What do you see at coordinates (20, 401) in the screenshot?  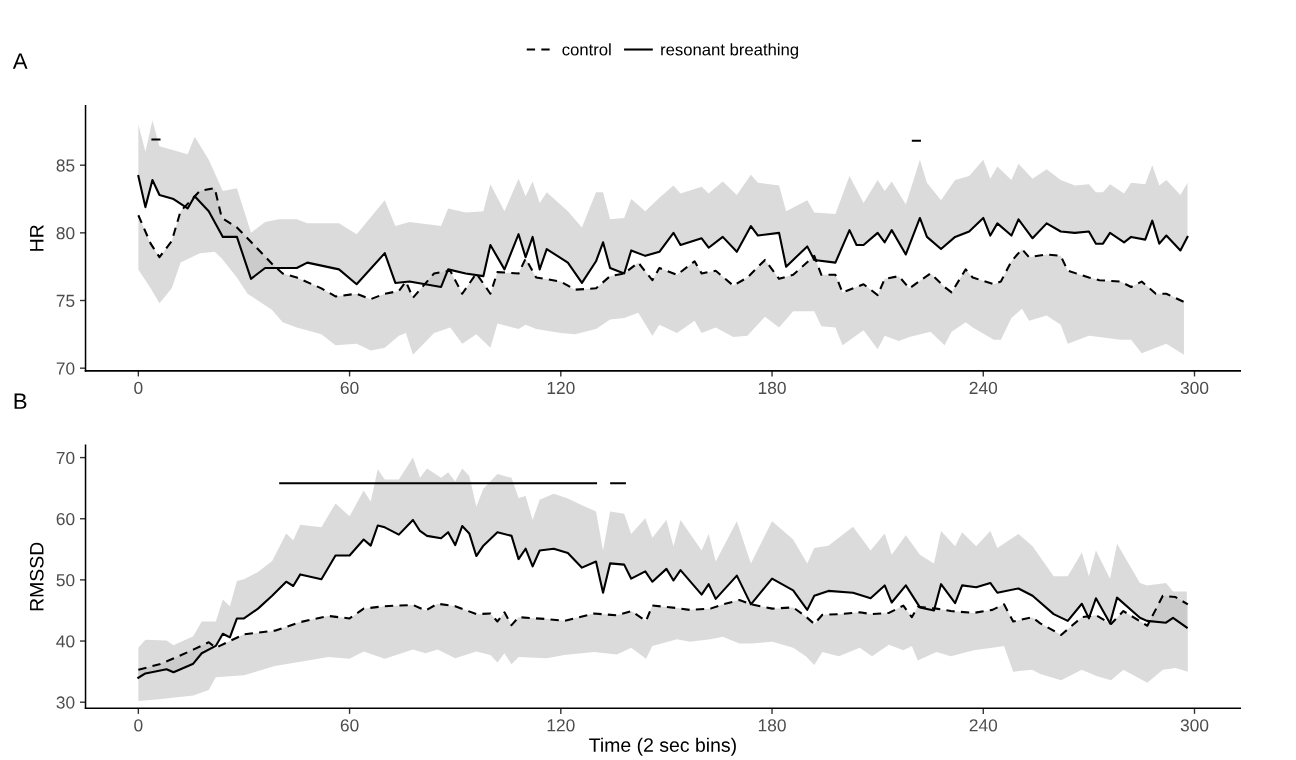 I see `text: B` at bounding box center [20, 401].